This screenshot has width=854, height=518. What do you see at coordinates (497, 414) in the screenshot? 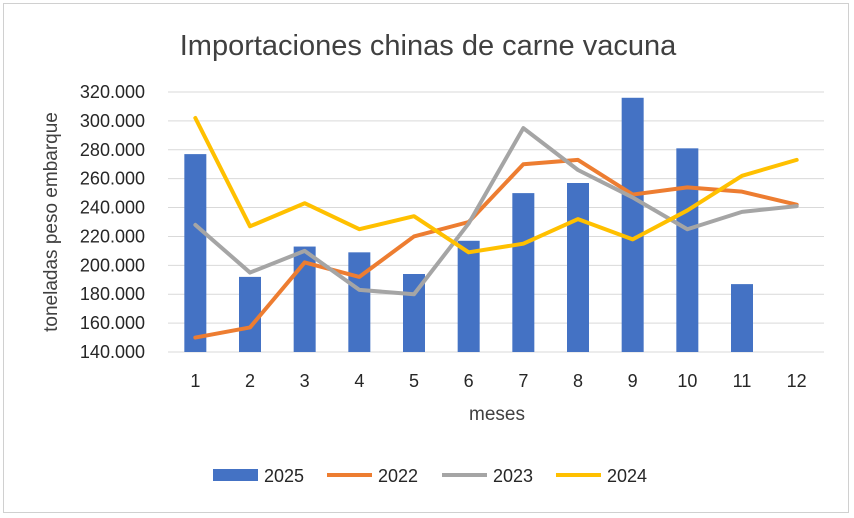
I see `x-axis-label: meses` at bounding box center [497, 414].